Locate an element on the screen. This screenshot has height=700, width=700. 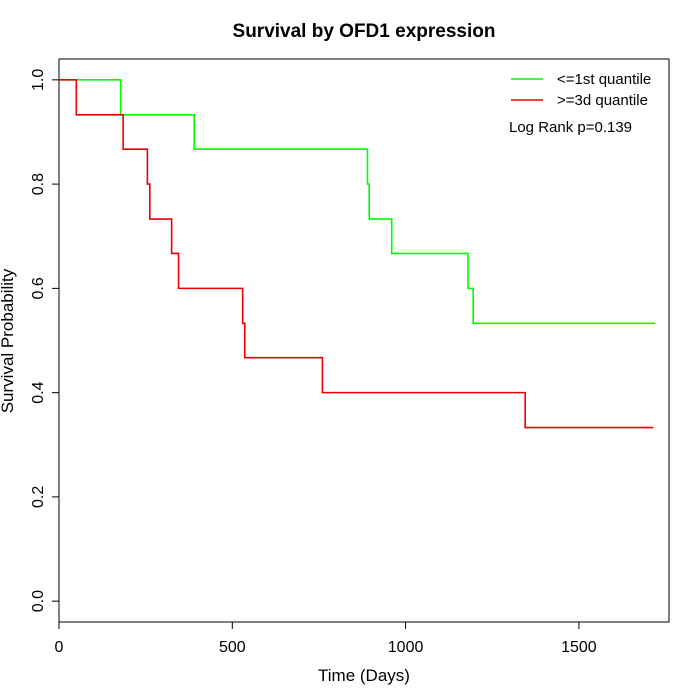
x-tick-label: 0 is located at coordinates (59, 647).